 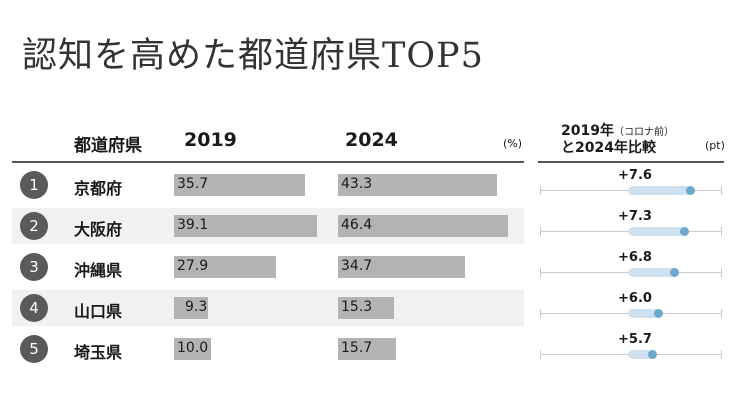 I want to click on bar-value-2019: 10.0, so click(x=193, y=348).